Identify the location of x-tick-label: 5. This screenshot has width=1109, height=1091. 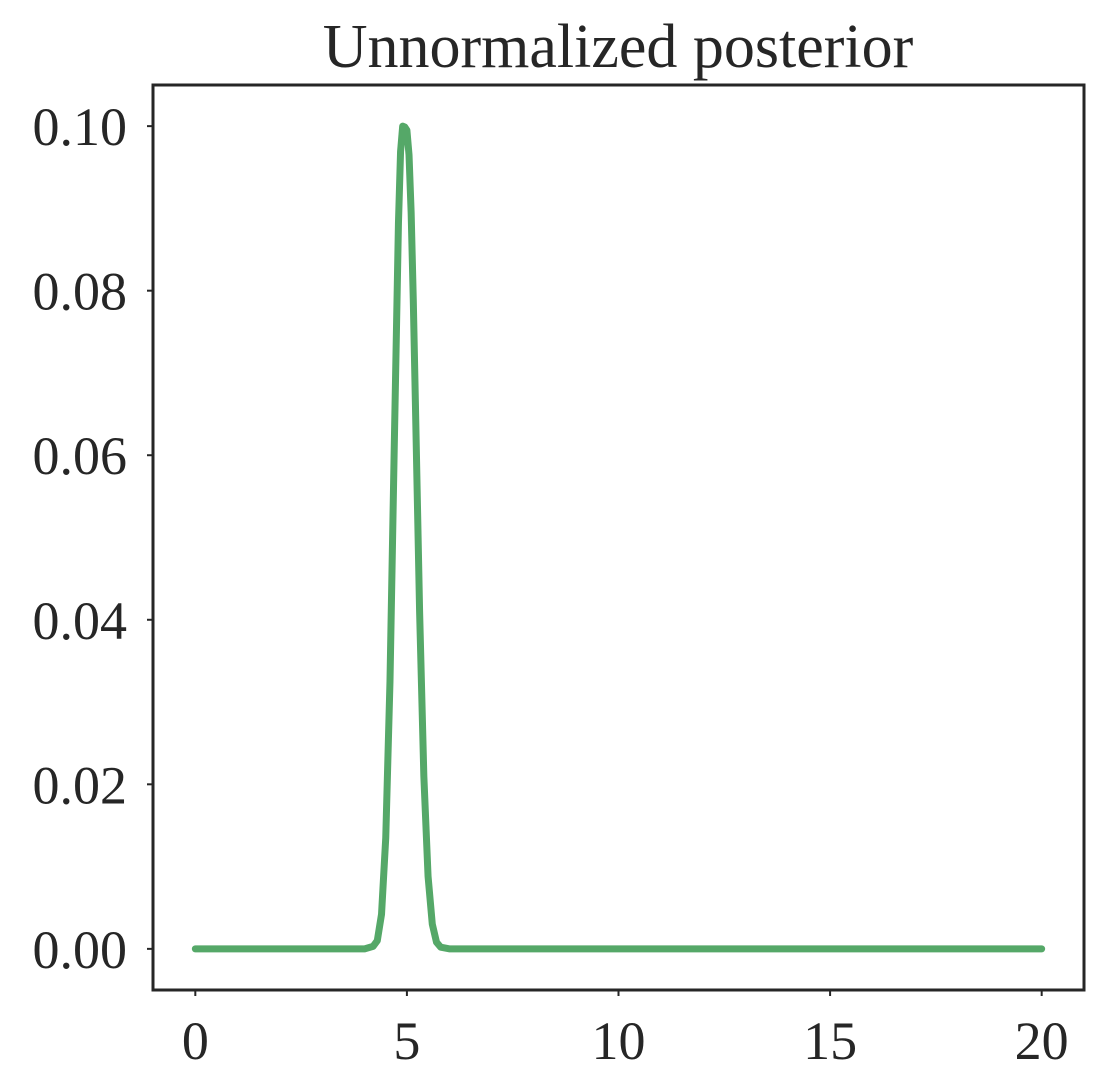
(406, 1041).